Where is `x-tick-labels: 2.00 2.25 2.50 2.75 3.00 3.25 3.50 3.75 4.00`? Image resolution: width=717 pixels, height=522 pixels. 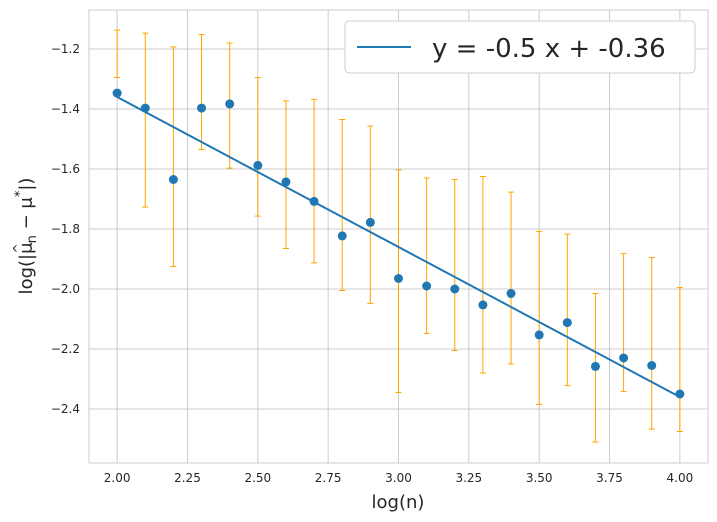
x-tick-labels: 2.00 2.25 2.50 2.75 3.00 3.25 3.50 3.75 4.00 is located at coordinates (398, 478).